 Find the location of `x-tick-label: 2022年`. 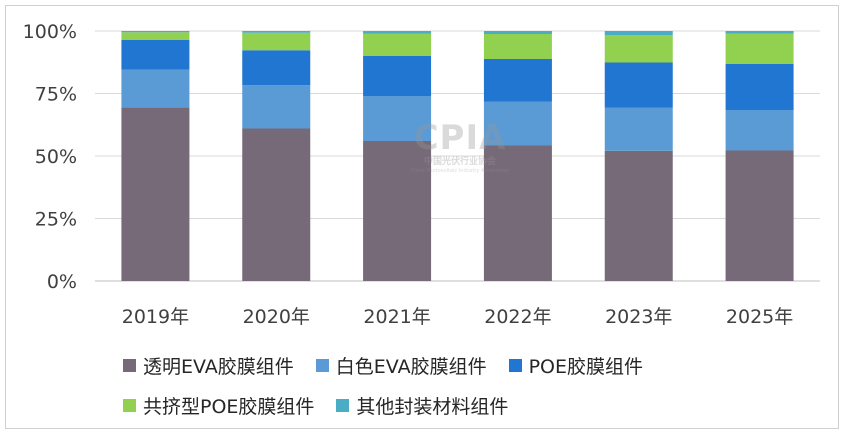

x-tick-label: 2022年 is located at coordinates (517, 317).